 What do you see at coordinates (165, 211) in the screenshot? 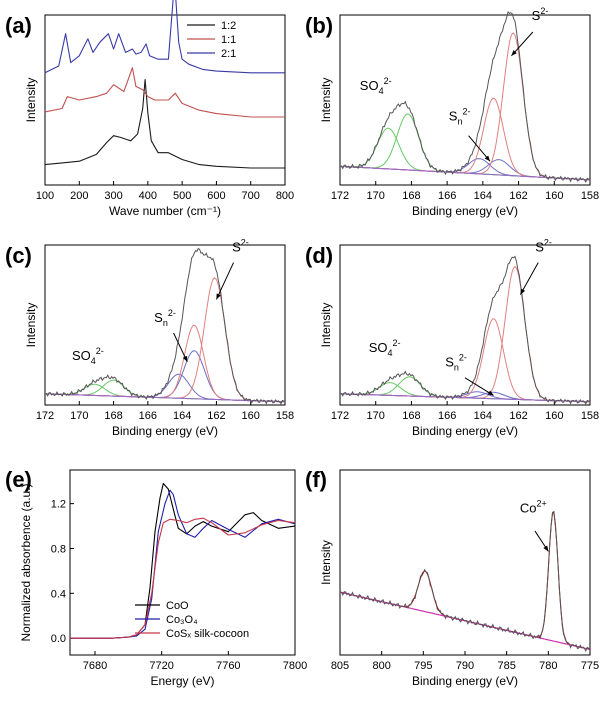
I see `x-axis-label: Wave number (cm⁻¹)` at bounding box center [165, 211].